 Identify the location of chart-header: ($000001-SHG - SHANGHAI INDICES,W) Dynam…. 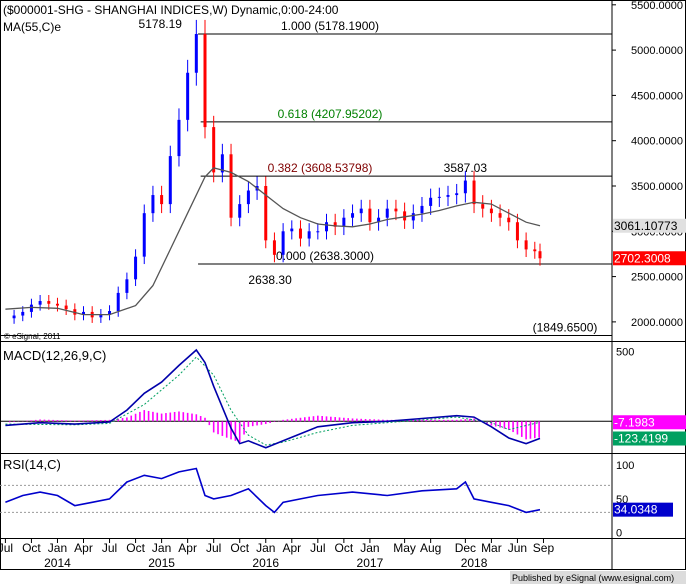
(171, 10).